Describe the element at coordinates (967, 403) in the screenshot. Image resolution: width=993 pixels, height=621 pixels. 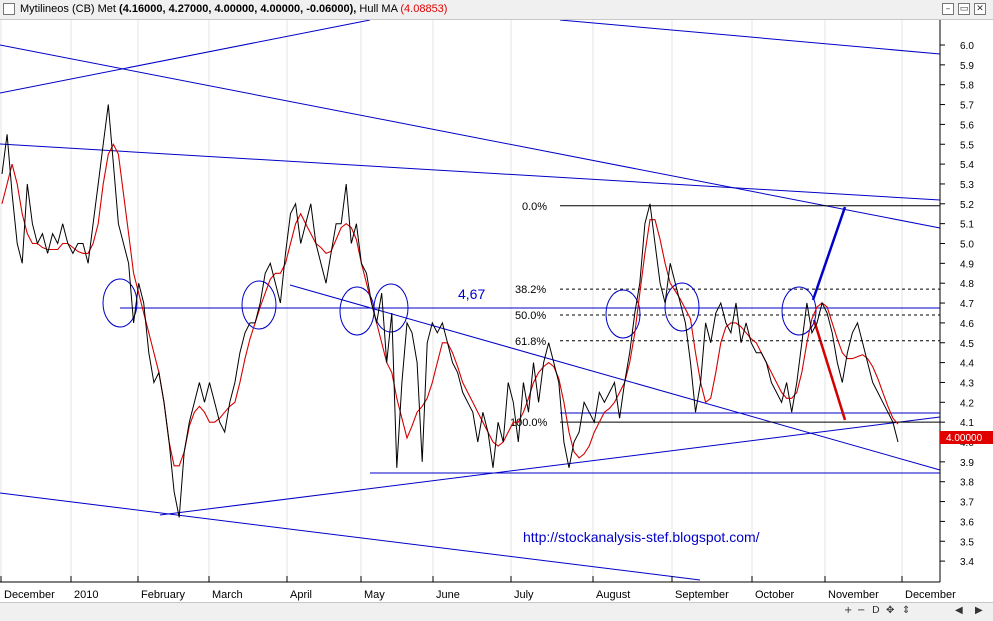
I see `y-tick-label: 4.2` at that location.